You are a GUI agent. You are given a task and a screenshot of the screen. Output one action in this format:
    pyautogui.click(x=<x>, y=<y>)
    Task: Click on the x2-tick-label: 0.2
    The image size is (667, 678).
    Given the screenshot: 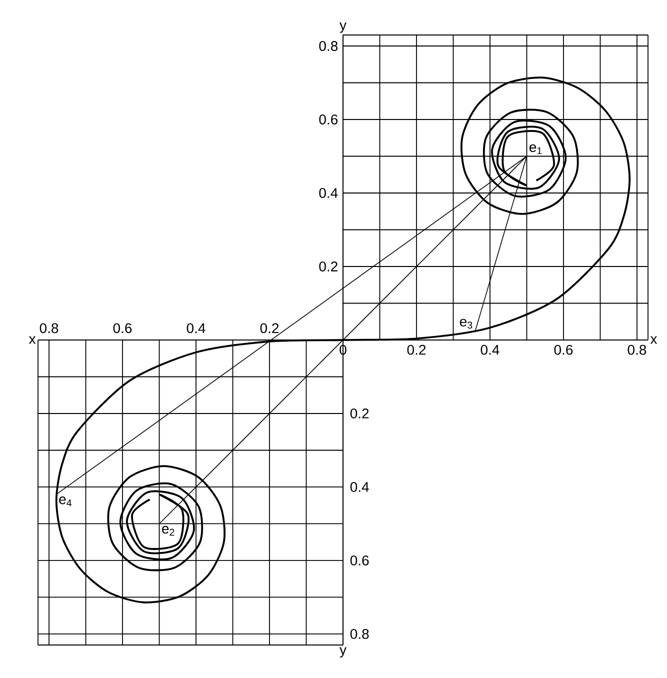 What is the action you would take?
    pyautogui.click(x=269, y=328)
    